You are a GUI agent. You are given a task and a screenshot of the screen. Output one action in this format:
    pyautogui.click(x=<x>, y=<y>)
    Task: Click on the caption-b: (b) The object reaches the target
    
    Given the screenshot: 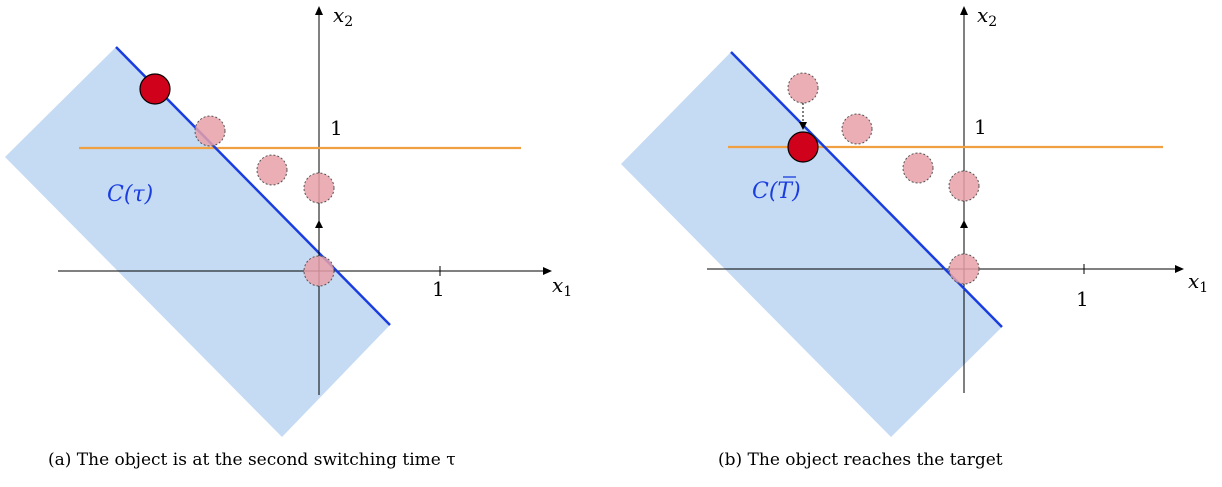 What is the action you would take?
    pyautogui.click(x=860, y=460)
    